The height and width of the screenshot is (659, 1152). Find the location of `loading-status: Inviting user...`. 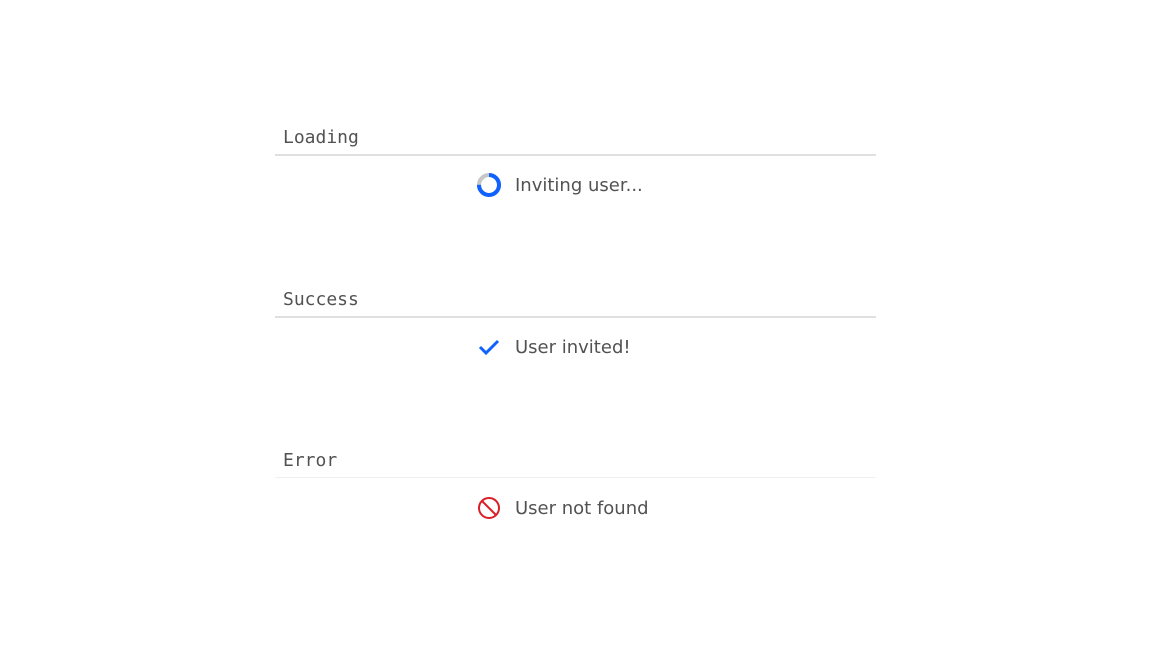

loading-status: Inviting user... is located at coordinates (559, 185).